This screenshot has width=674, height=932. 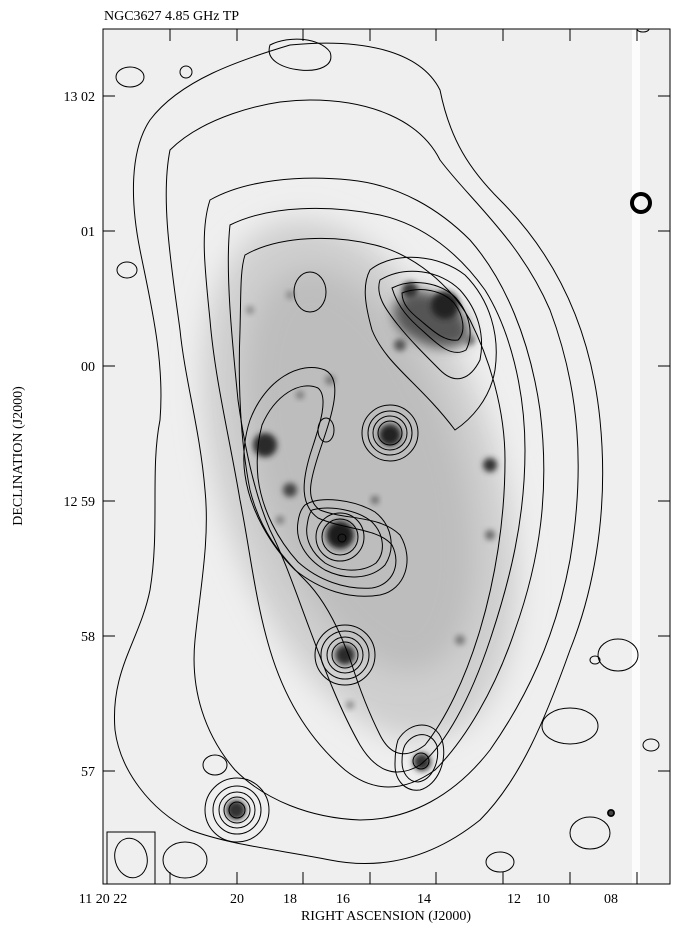 What do you see at coordinates (543, 899) in the screenshot?
I see `x-tick-label: 10` at bounding box center [543, 899].